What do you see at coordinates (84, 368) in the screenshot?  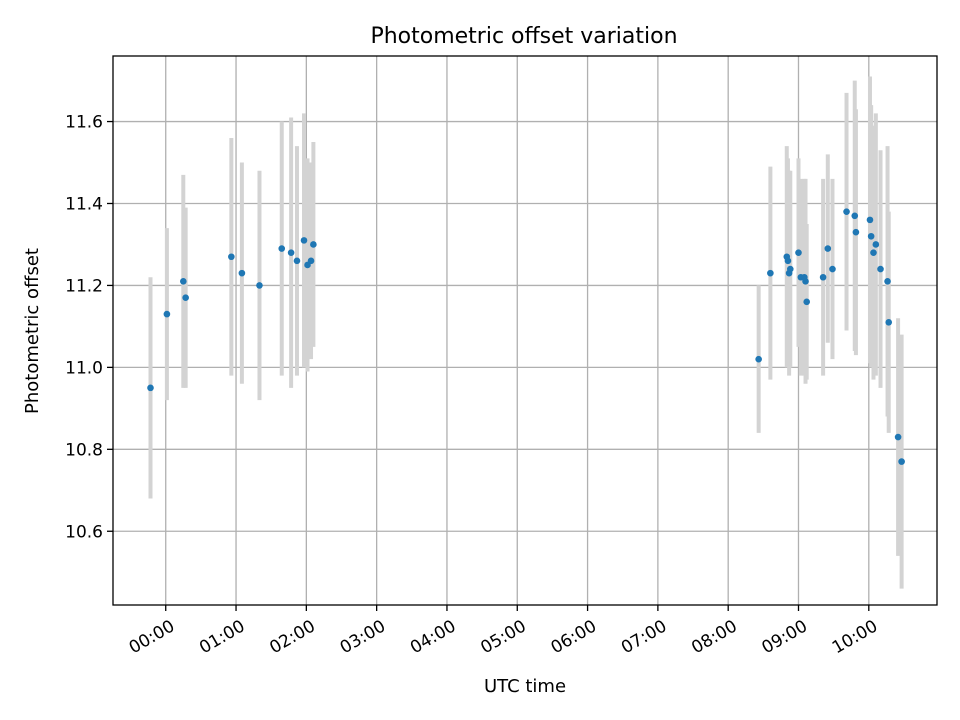 I see `y-tick-label: 11.0` at bounding box center [84, 368].